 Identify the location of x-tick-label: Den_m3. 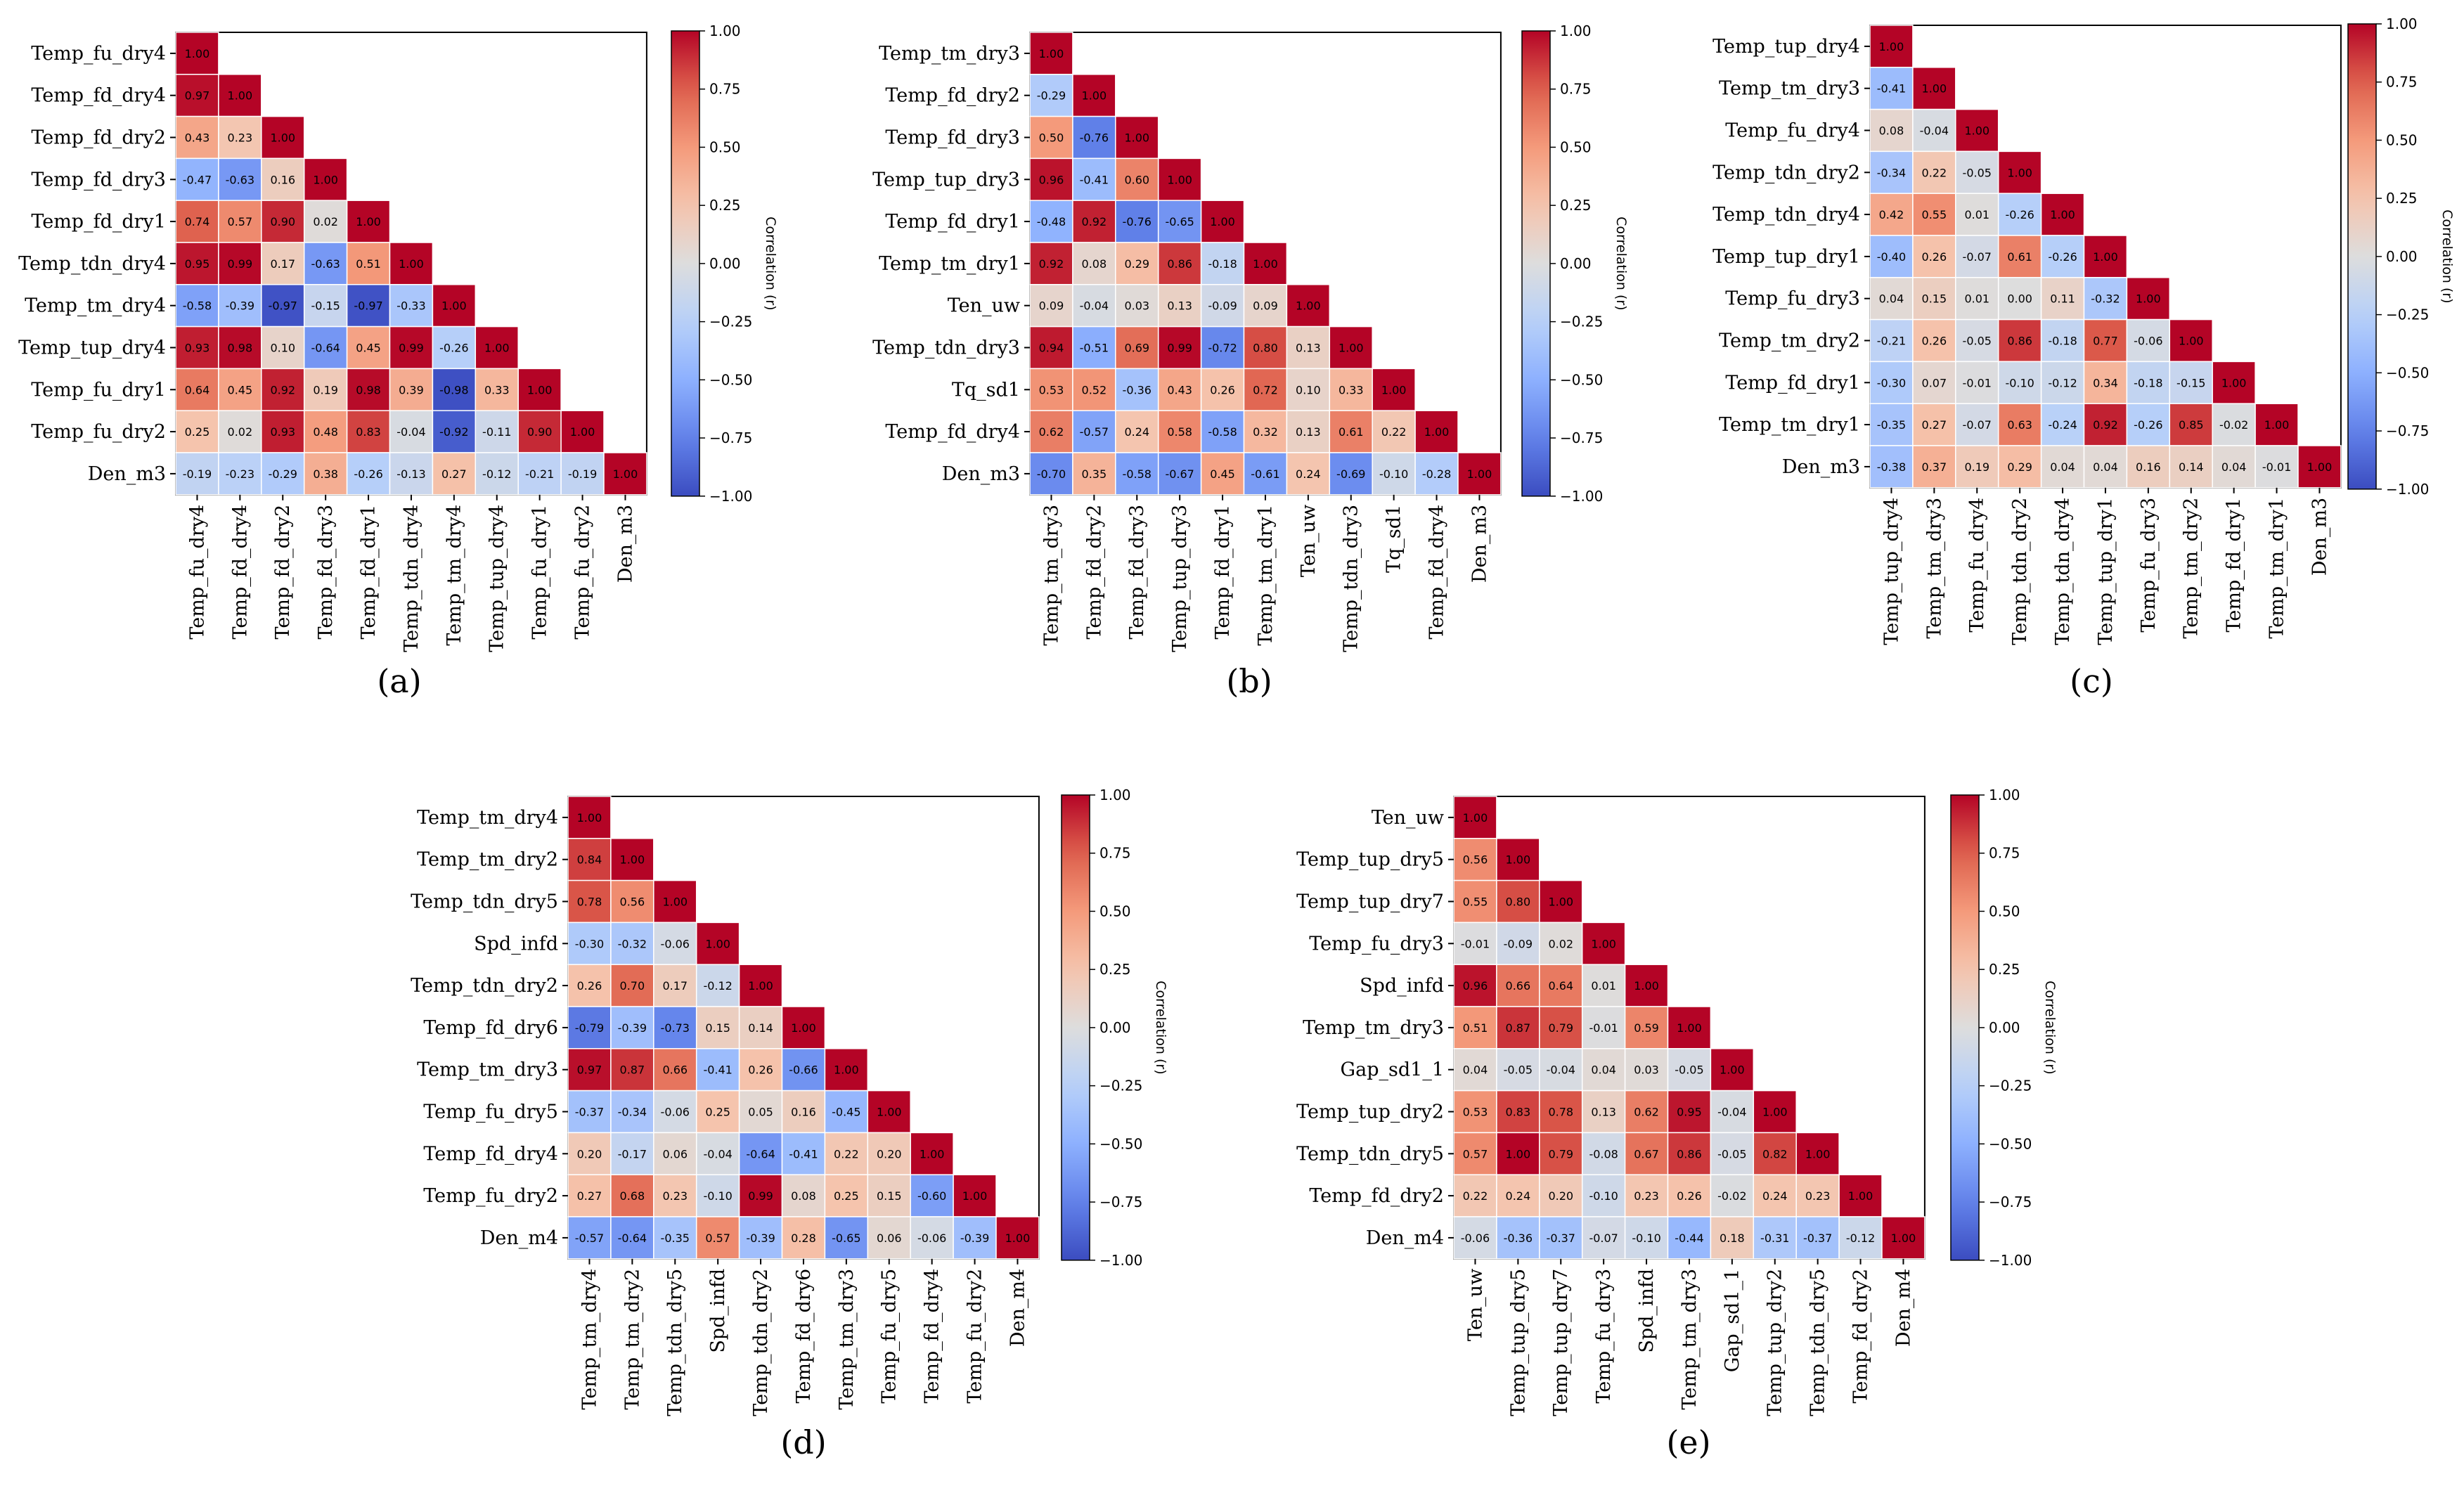
(2319, 537).